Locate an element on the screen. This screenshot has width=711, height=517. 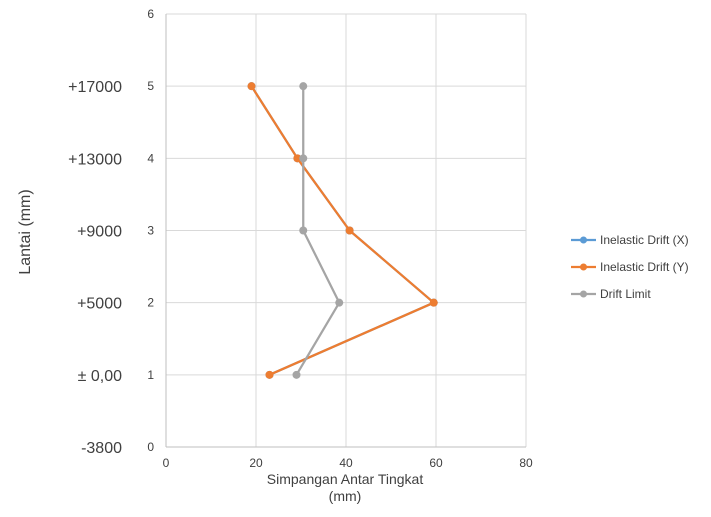
x-axis-label-line: Simpangan Antar Tingkat is located at coordinates (345, 479).